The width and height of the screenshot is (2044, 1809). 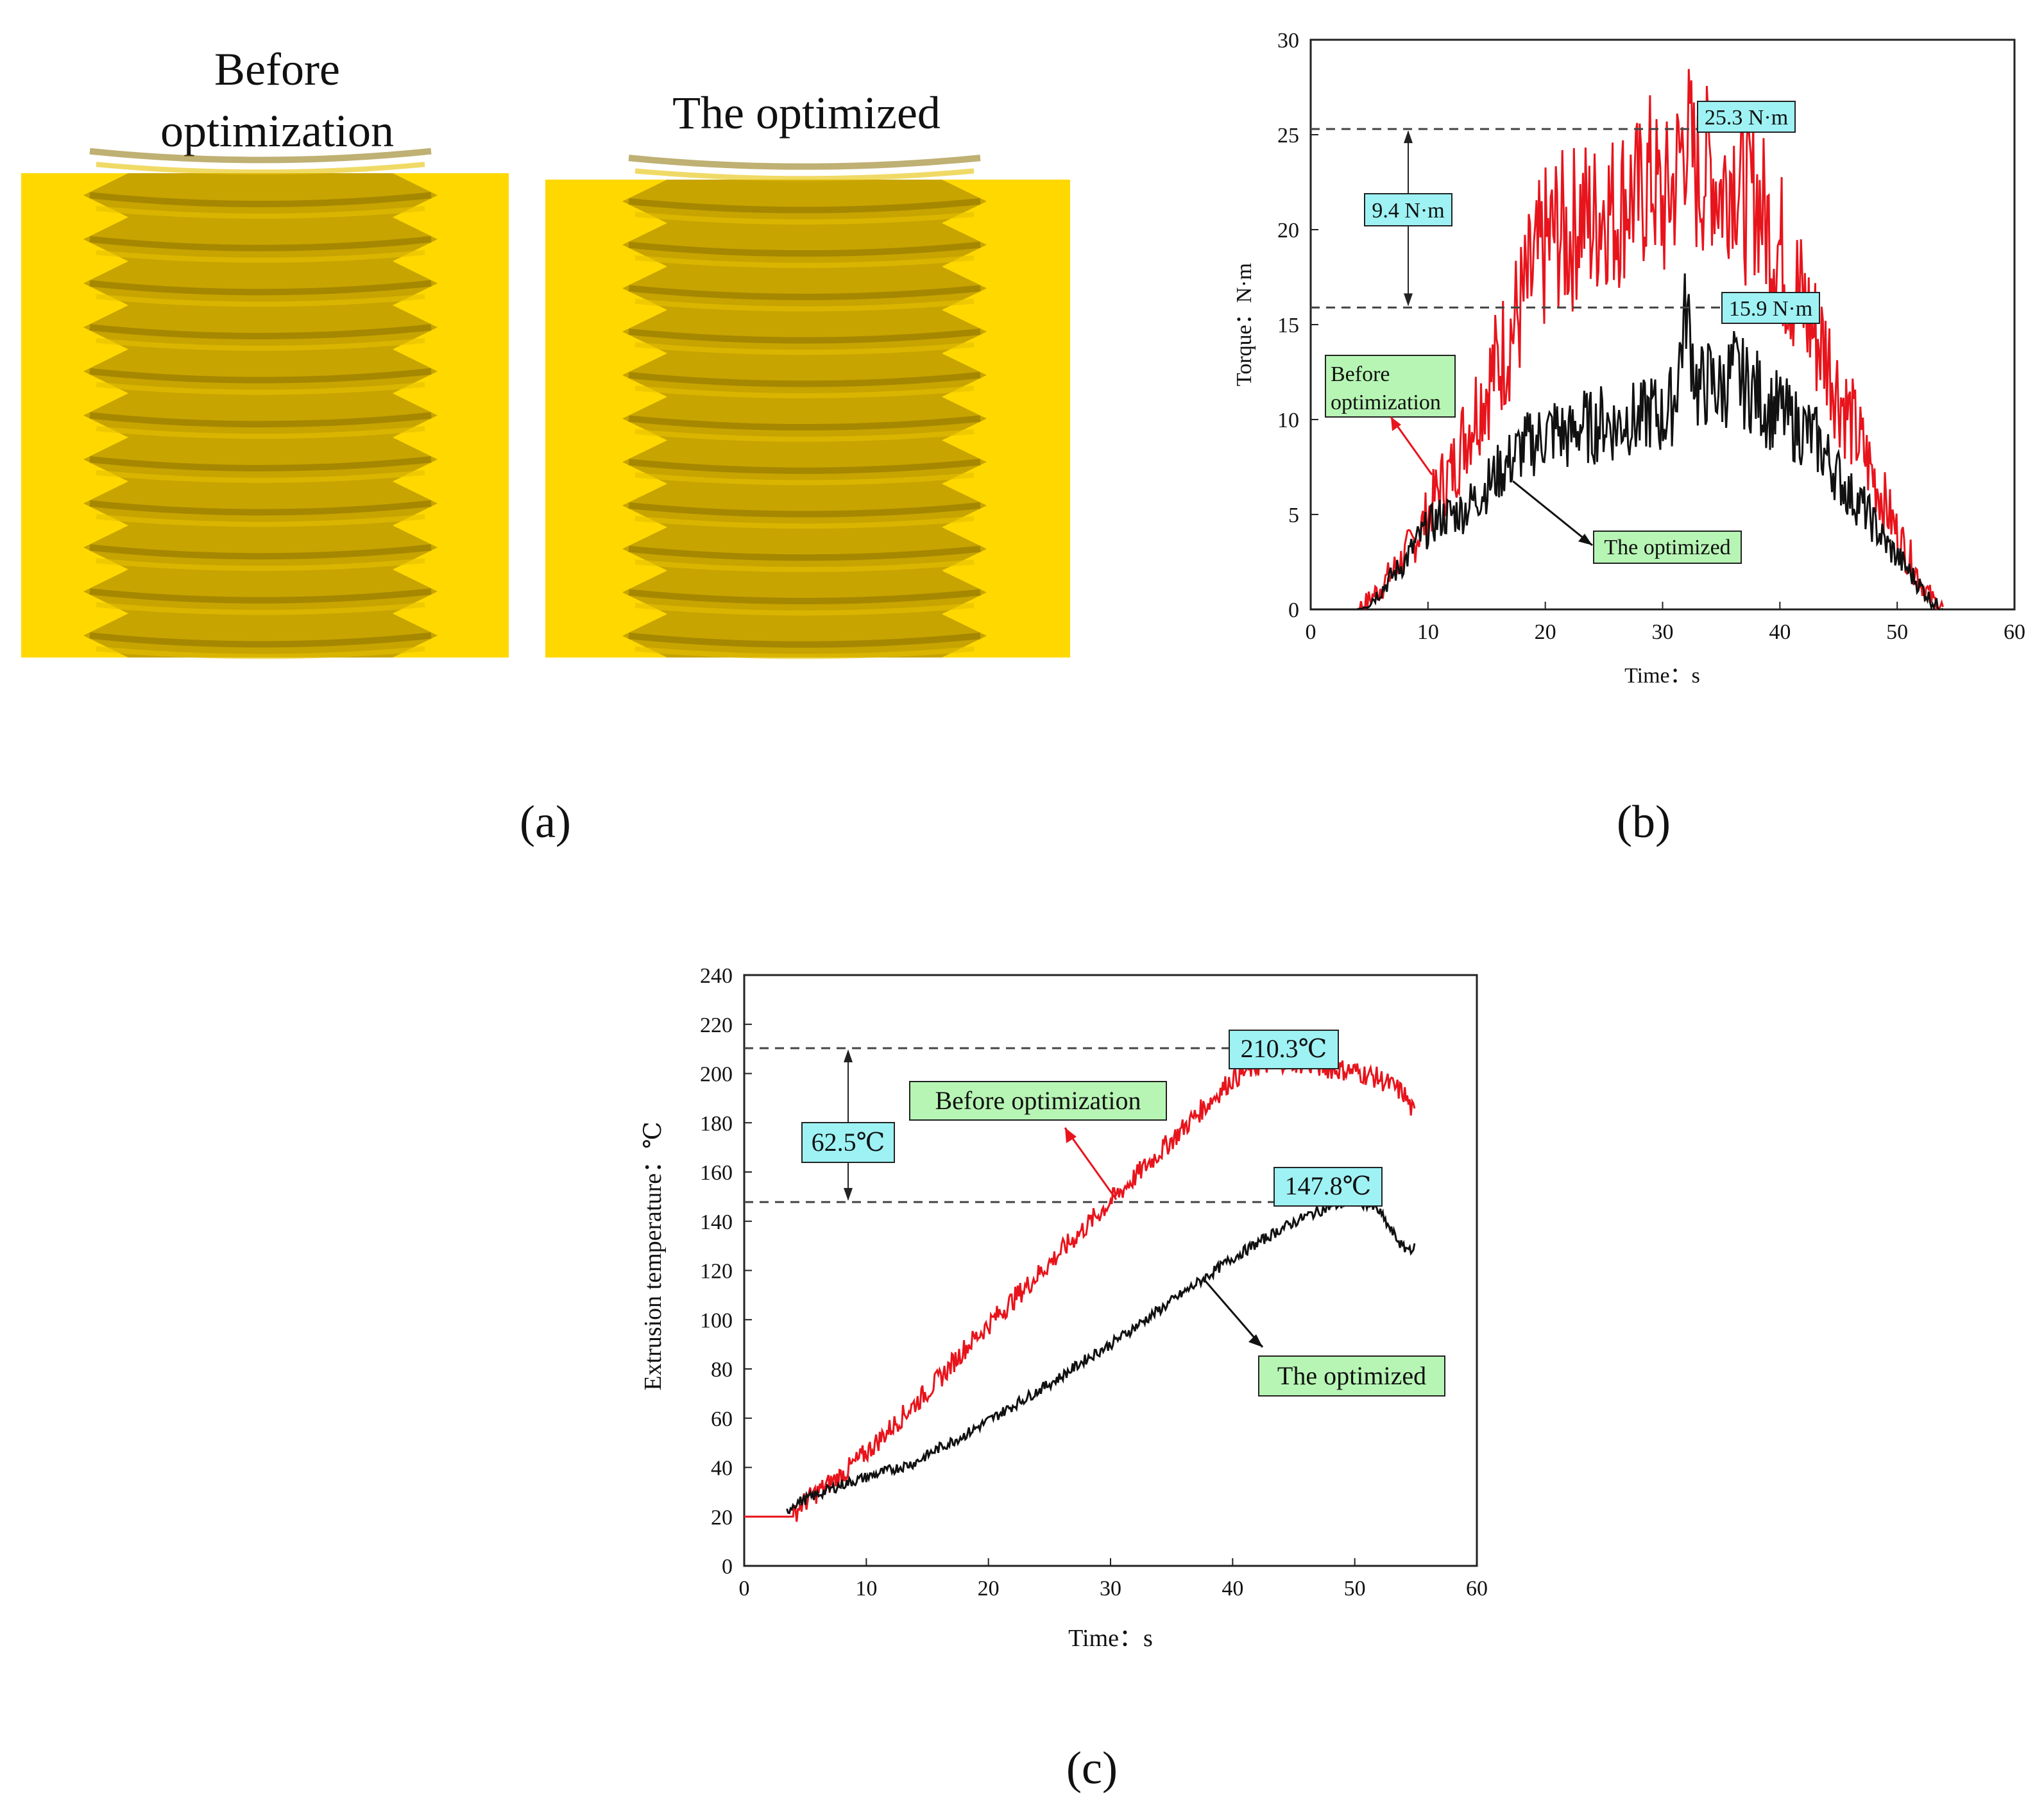 What do you see at coordinates (1585, 539) in the screenshot?
I see `torque-legend-optimized-arrowhead` at bounding box center [1585, 539].